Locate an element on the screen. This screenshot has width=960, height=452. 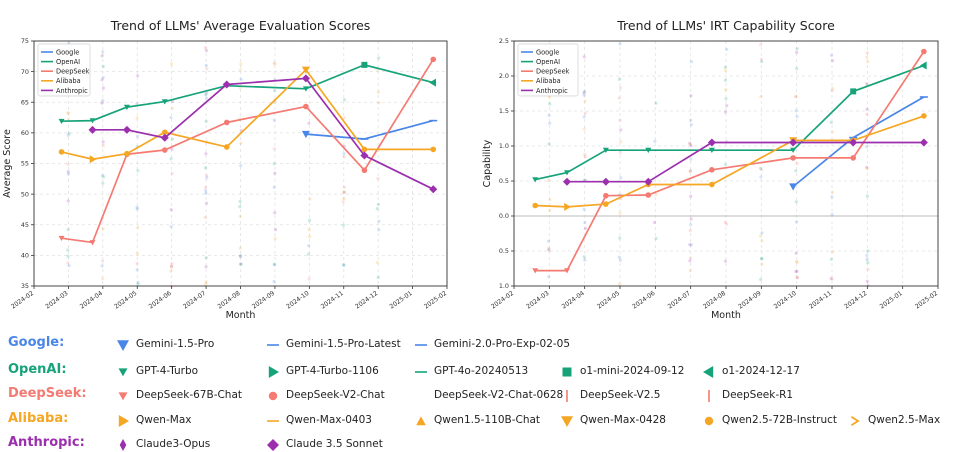
series-line-google is located at coordinates (369, 129).